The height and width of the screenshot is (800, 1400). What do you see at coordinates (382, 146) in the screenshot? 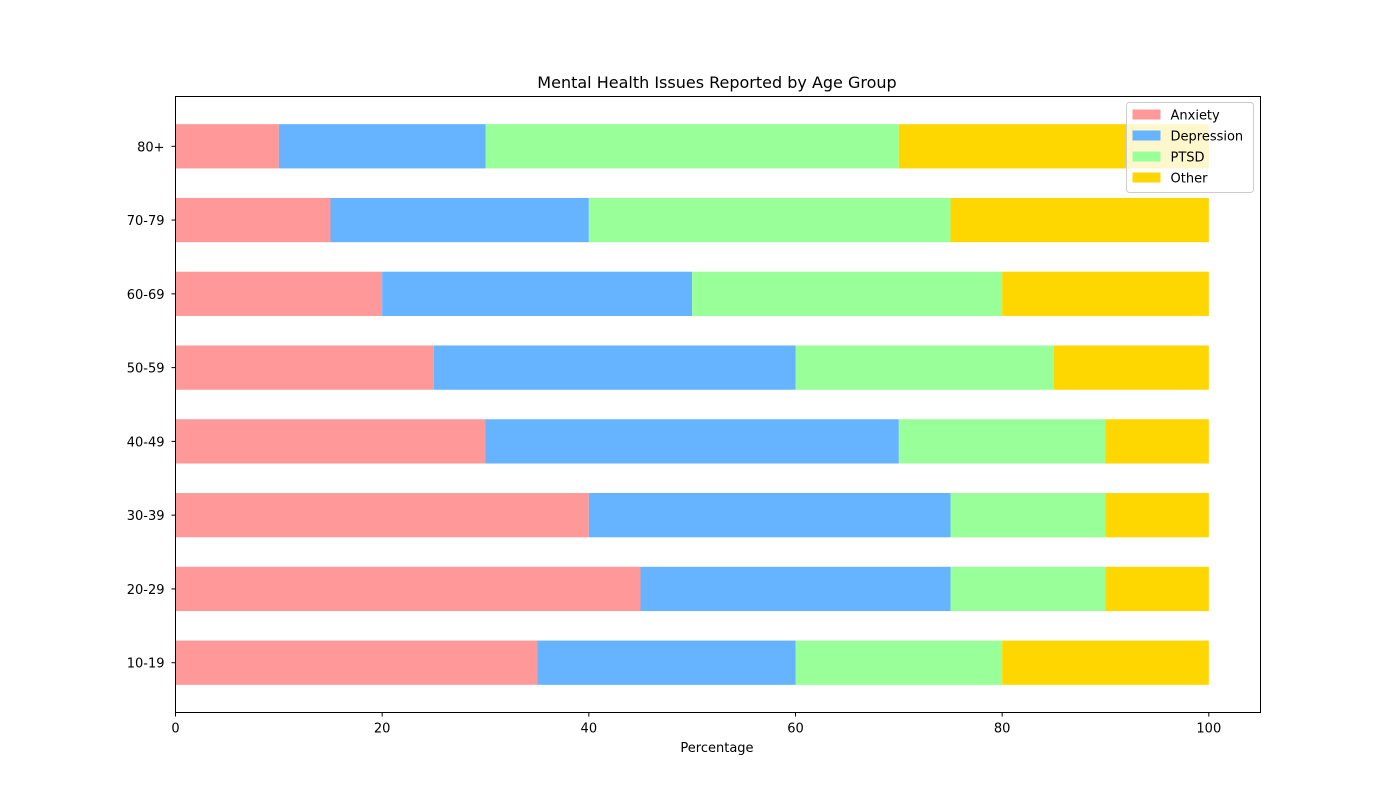
I see `bar-depression-80+` at bounding box center [382, 146].